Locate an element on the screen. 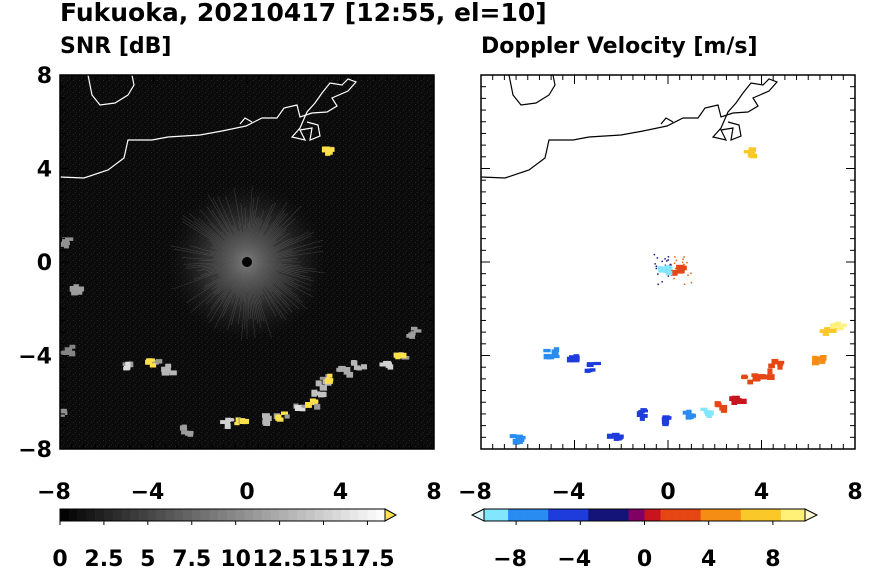  colorbar-tick-label: 8 is located at coordinates (772, 558).